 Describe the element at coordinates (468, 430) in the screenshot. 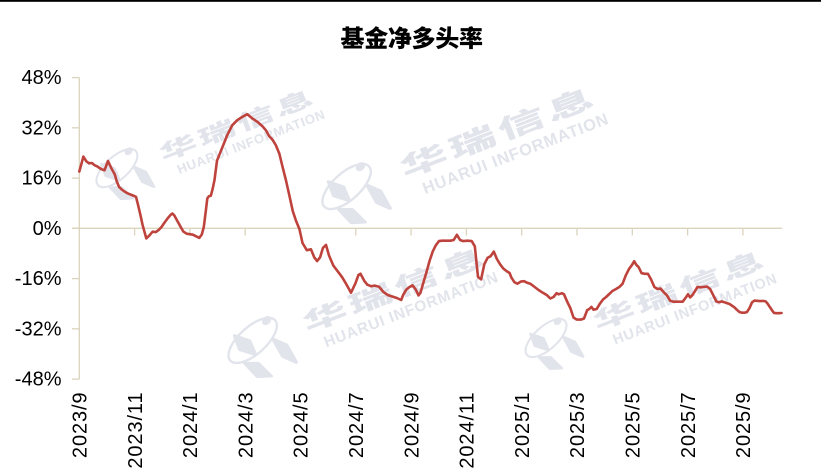

I see `svg-text: 2024/11` at that location.